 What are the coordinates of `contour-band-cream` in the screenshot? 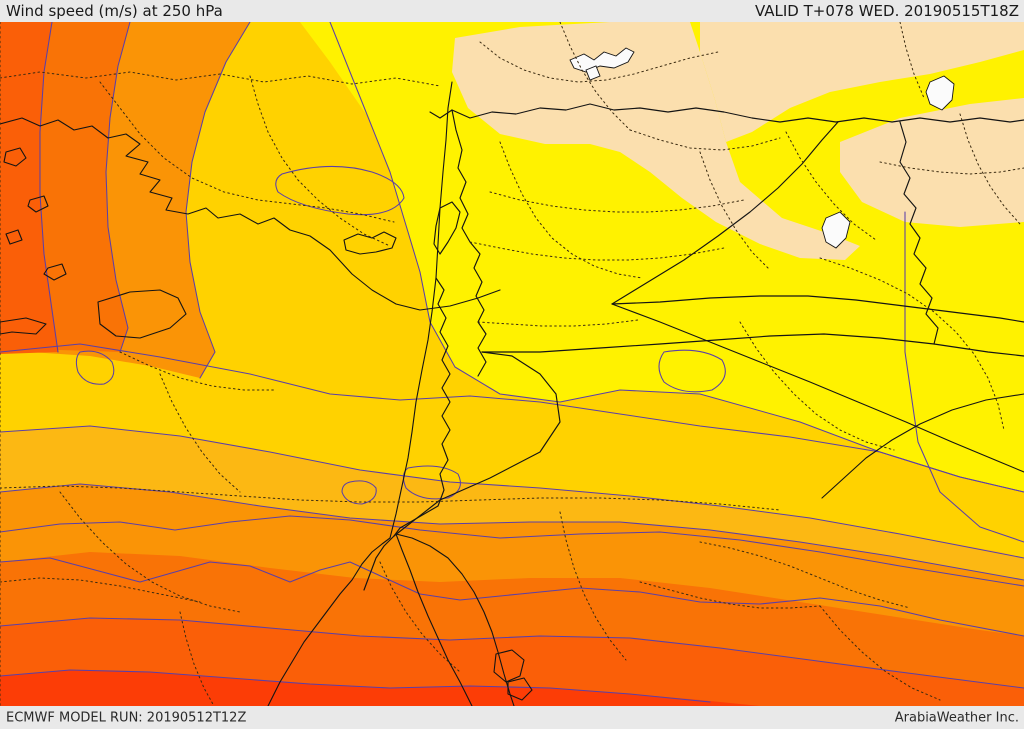 It's located at (656, 141).